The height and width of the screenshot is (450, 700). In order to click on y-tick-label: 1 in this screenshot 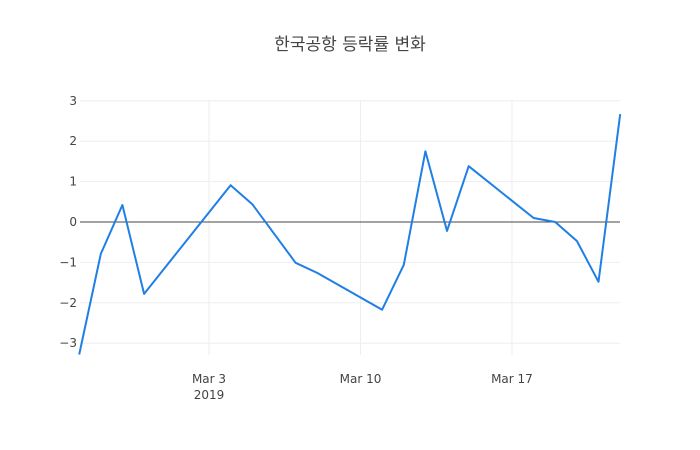, I will do `click(73, 182)`.